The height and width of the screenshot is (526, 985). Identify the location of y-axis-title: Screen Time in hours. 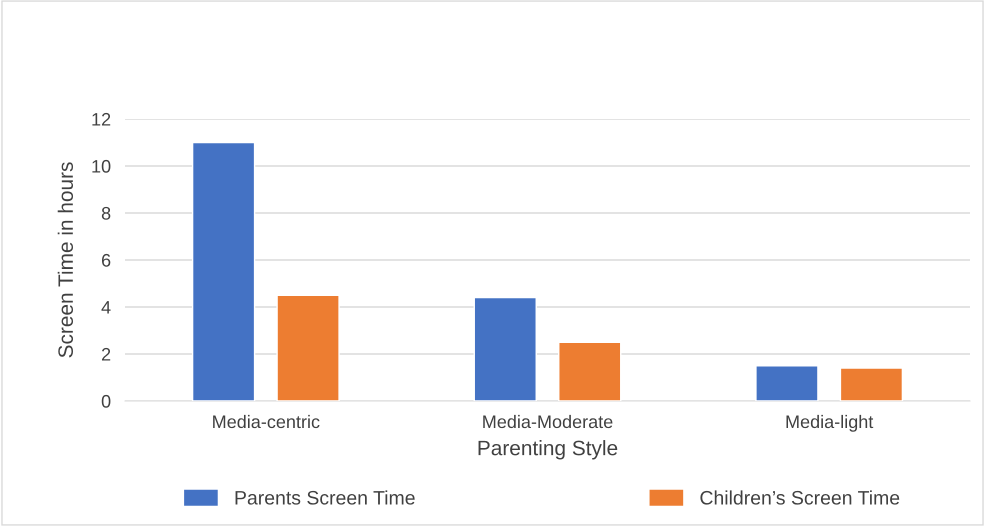
(66, 260).